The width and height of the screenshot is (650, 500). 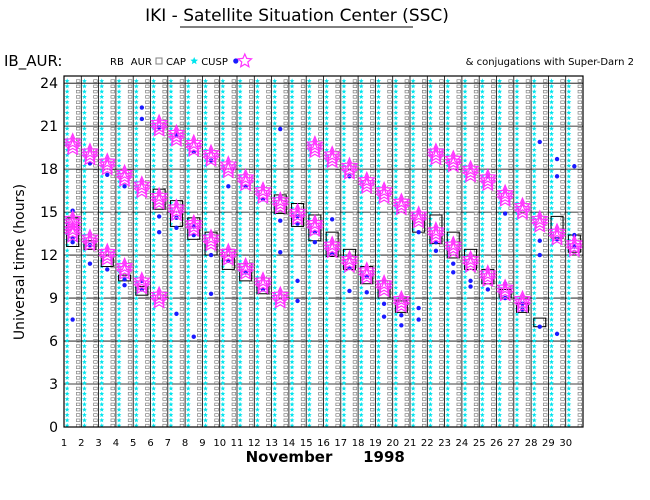 I want to click on y-tick-label: 18, so click(x=49, y=170).